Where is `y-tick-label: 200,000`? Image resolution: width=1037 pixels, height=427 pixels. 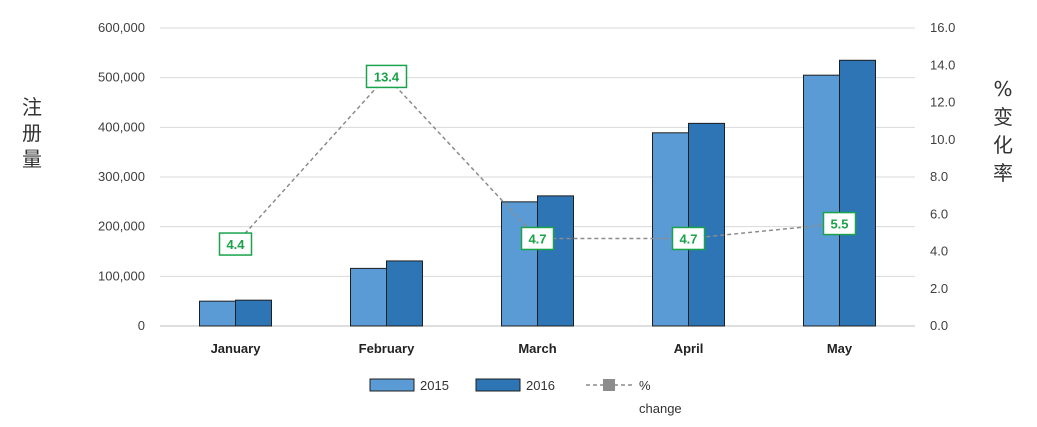 y-tick-label: 200,000 is located at coordinates (121, 226).